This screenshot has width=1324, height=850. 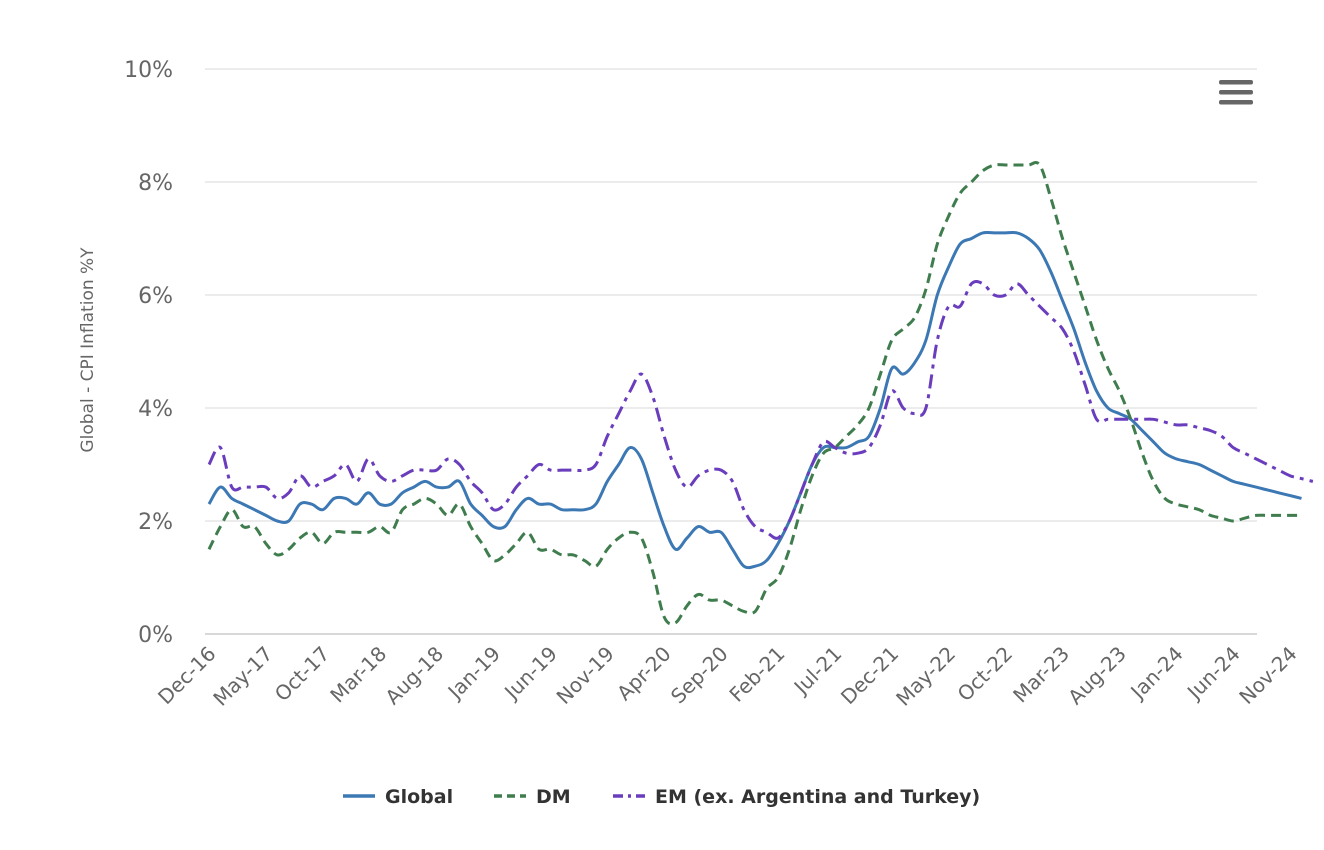 What do you see at coordinates (532, 797) in the screenshot?
I see `legend-item-dm: DM` at bounding box center [532, 797].